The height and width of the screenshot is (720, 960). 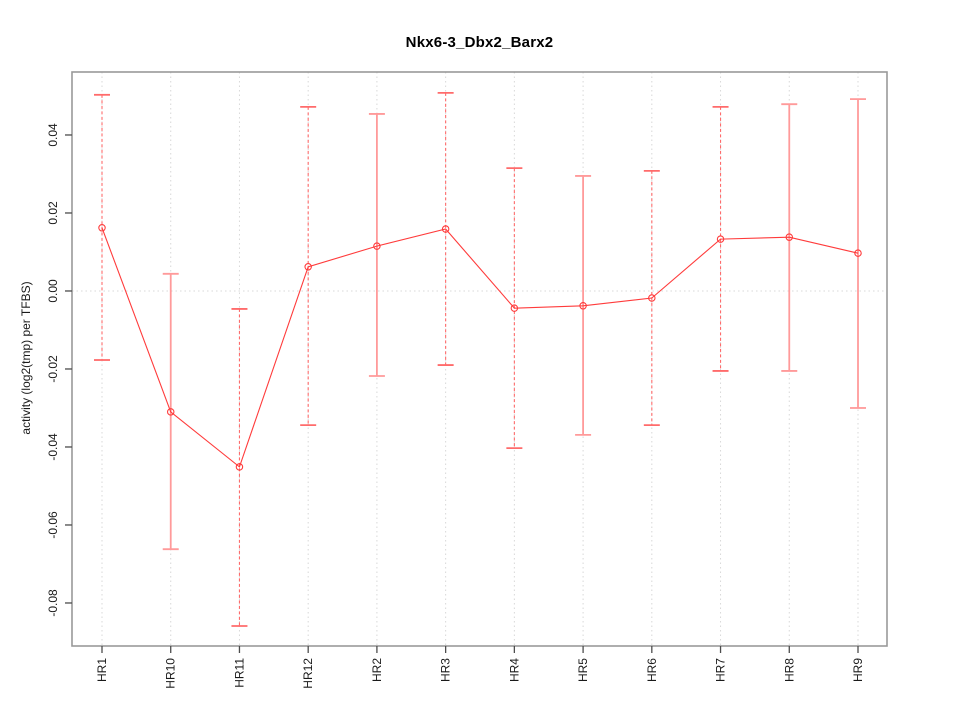 I want to click on x-tick-label: HR4, so click(x=514, y=670).